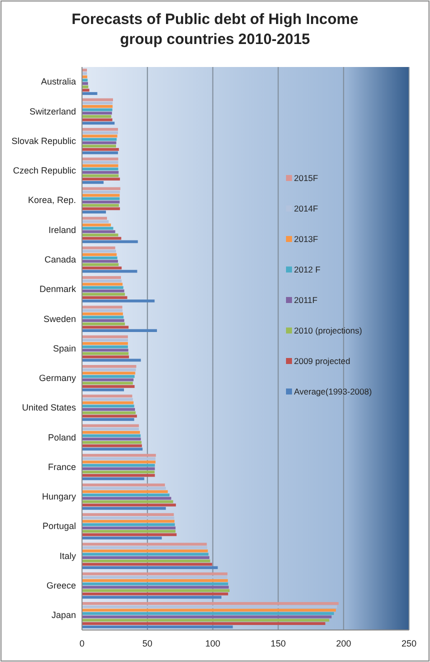 The image size is (430, 662). What do you see at coordinates (62, 229) in the screenshot?
I see `y-tick-label: Ireland` at bounding box center [62, 229].